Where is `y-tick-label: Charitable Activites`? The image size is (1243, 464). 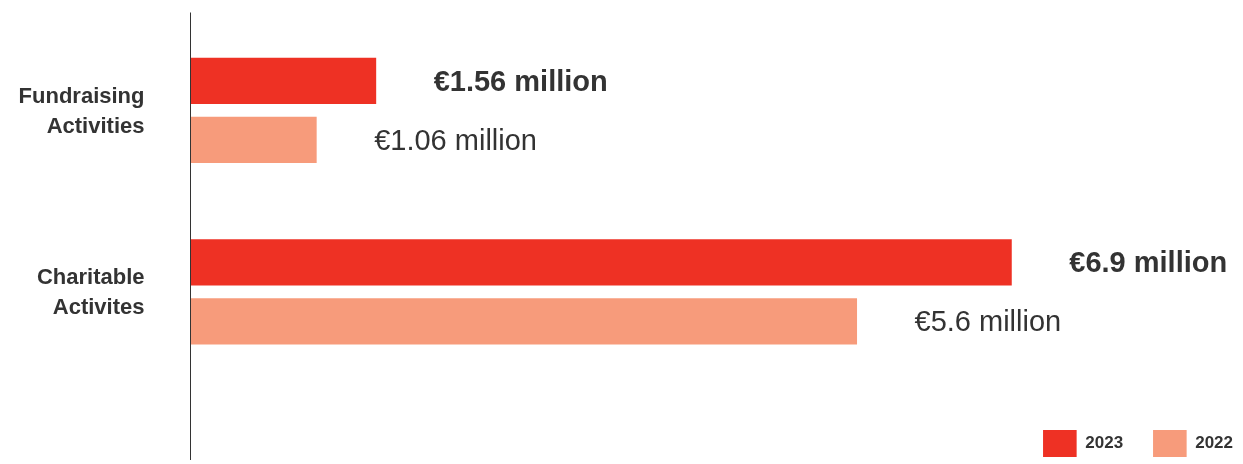 y-tick-label: Charitable Activites is located at coordinates (90, 292).